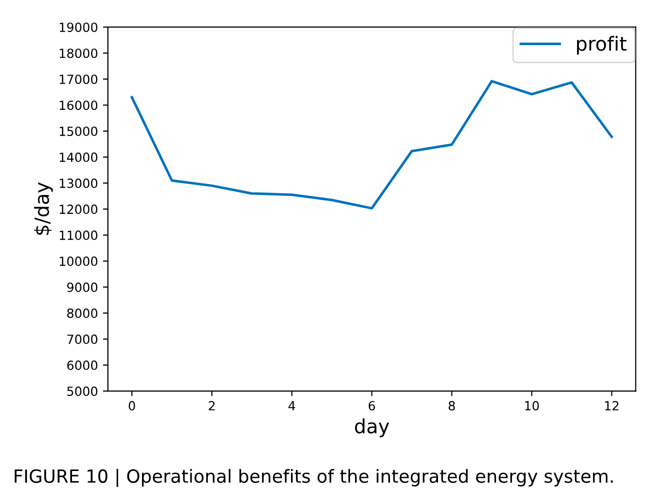 Image resolution: width=650 pixels, height=502 pixels. Describe the element at coordinates (532, 405) in the screenshot. I see `x-tick-label: 10` at that location.